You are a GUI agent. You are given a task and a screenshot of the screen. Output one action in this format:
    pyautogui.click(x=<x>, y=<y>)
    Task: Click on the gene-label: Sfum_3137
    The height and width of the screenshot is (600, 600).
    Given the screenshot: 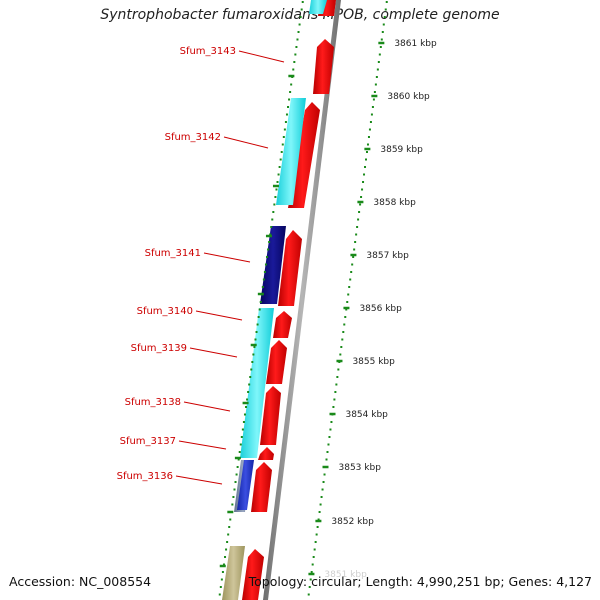 What is the action you would take?
    pyautogui.click(x=148, y=441)
    